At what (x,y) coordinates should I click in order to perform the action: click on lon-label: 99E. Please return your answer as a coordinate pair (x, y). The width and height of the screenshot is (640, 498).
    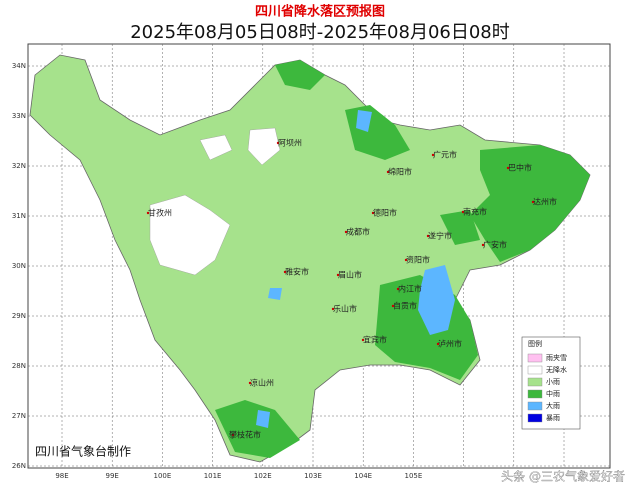
    Looking at the image, I should click on (112, 476).